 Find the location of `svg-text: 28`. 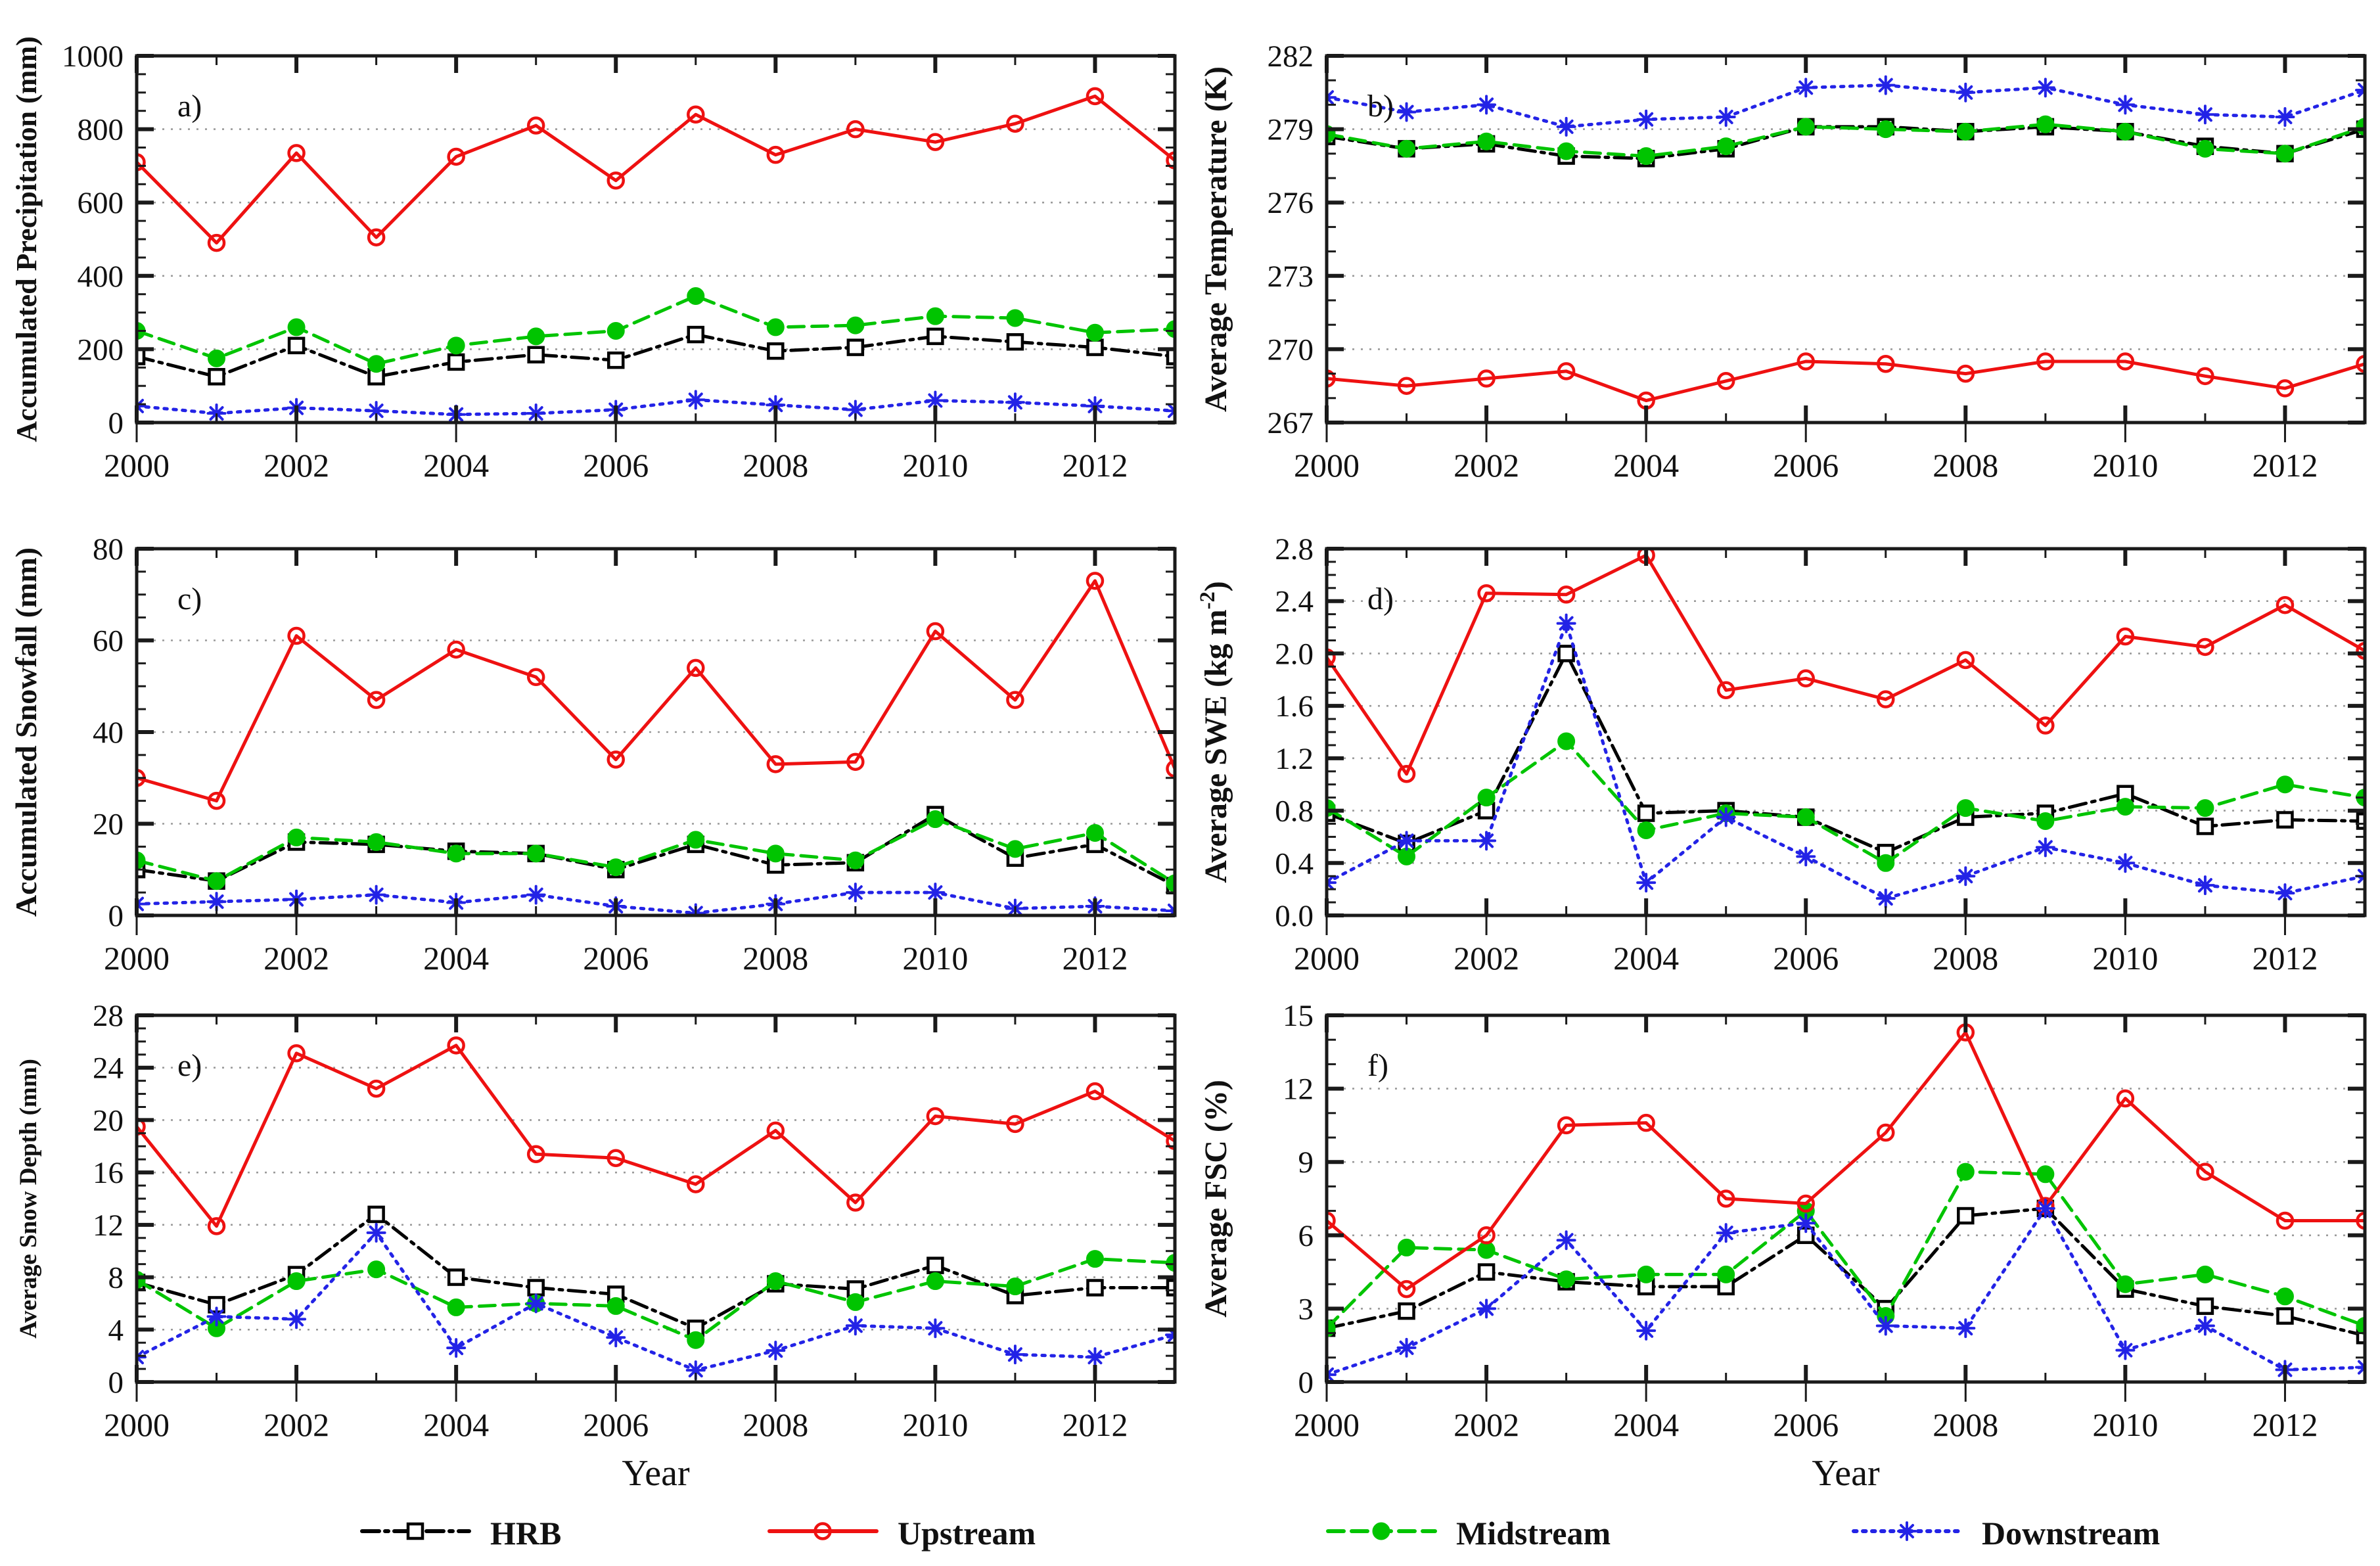

svg-text: 28 is located at coordinates (108, 1019).